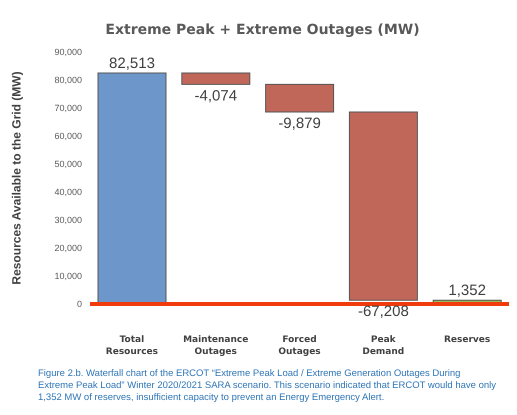 The height and width of the screenshot is (415, 517). What do you see at coordinates (79, 304) in the screenshot?
I see `y-tick-label: 0` at bounding box center [79, 304].